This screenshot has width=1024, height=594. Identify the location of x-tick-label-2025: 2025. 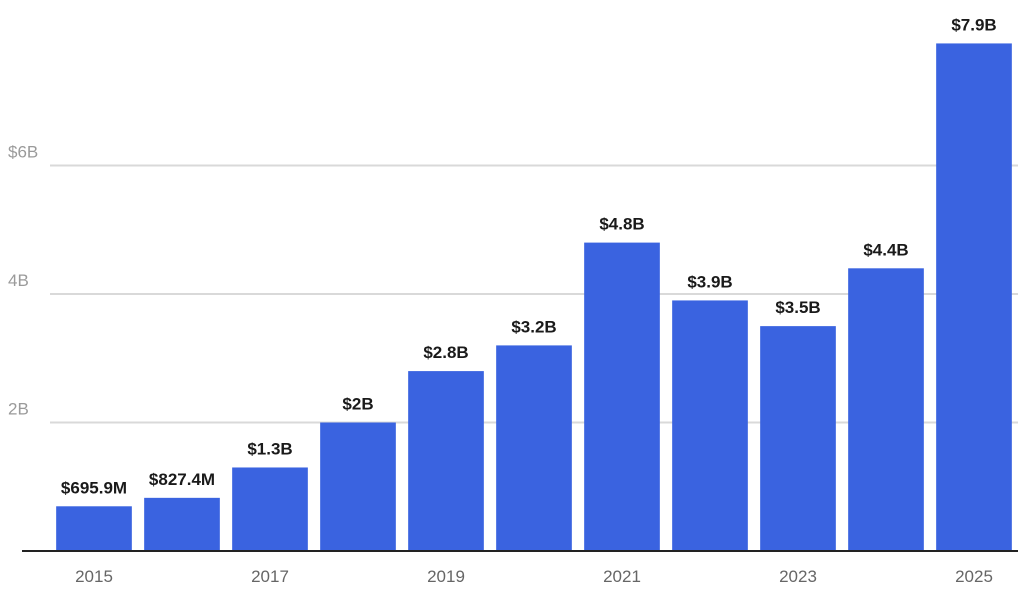
(974, 576).